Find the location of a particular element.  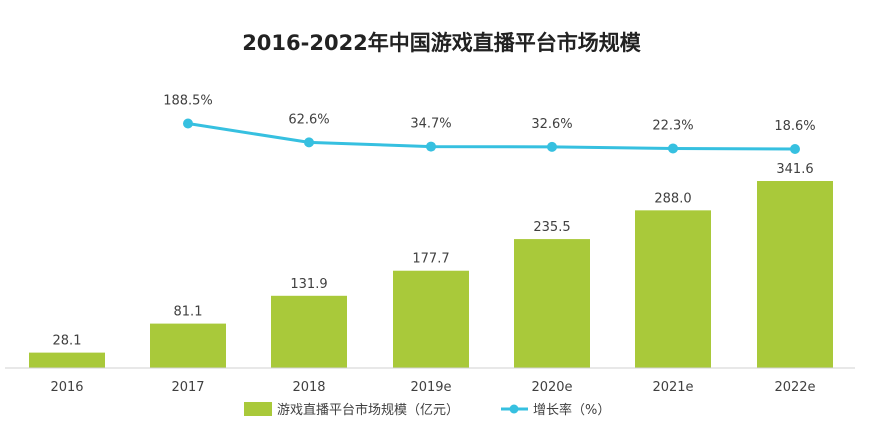

x-tick-2022e: 2022e is located at coordinates (794, 387).